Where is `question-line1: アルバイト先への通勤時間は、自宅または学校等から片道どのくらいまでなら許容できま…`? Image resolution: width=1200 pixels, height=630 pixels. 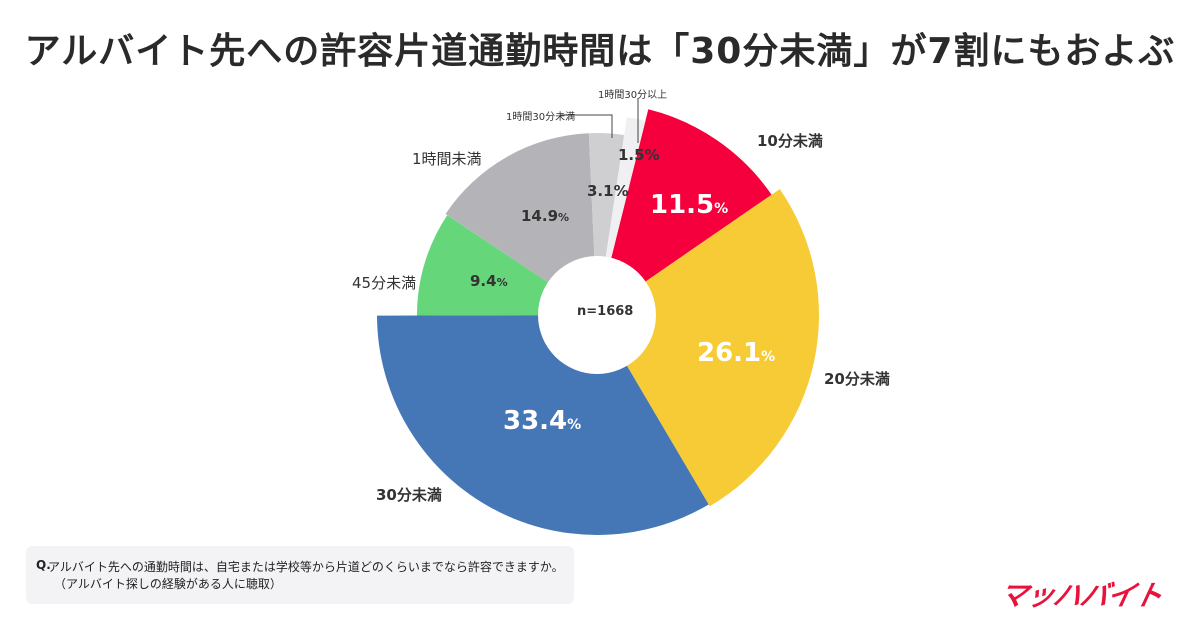 question-line1: アルバイト先への通勤時間は、自宅または学校等から片道どのくらいまでなら許容できま… is located at coordinates (306, 567).